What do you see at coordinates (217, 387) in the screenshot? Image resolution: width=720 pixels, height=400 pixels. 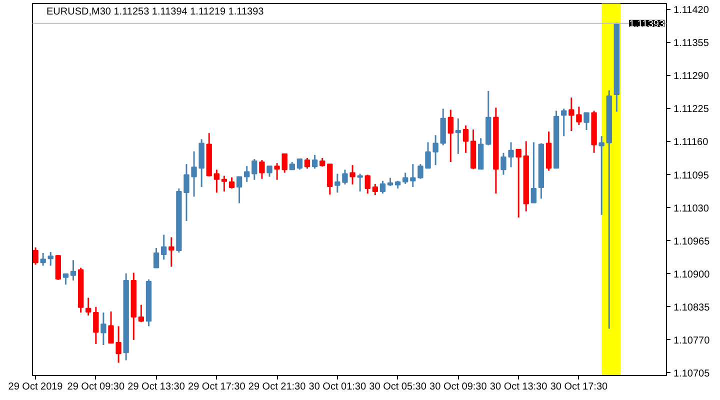 I see `x-tick-label: 29 Oct 17:30` at bounding box center [217, 387].